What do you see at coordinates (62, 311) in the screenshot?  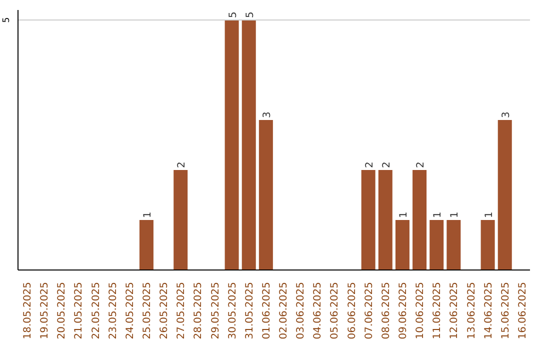 I see `x-tick-label: 20.05.2025` at bounding box center [62, 311].